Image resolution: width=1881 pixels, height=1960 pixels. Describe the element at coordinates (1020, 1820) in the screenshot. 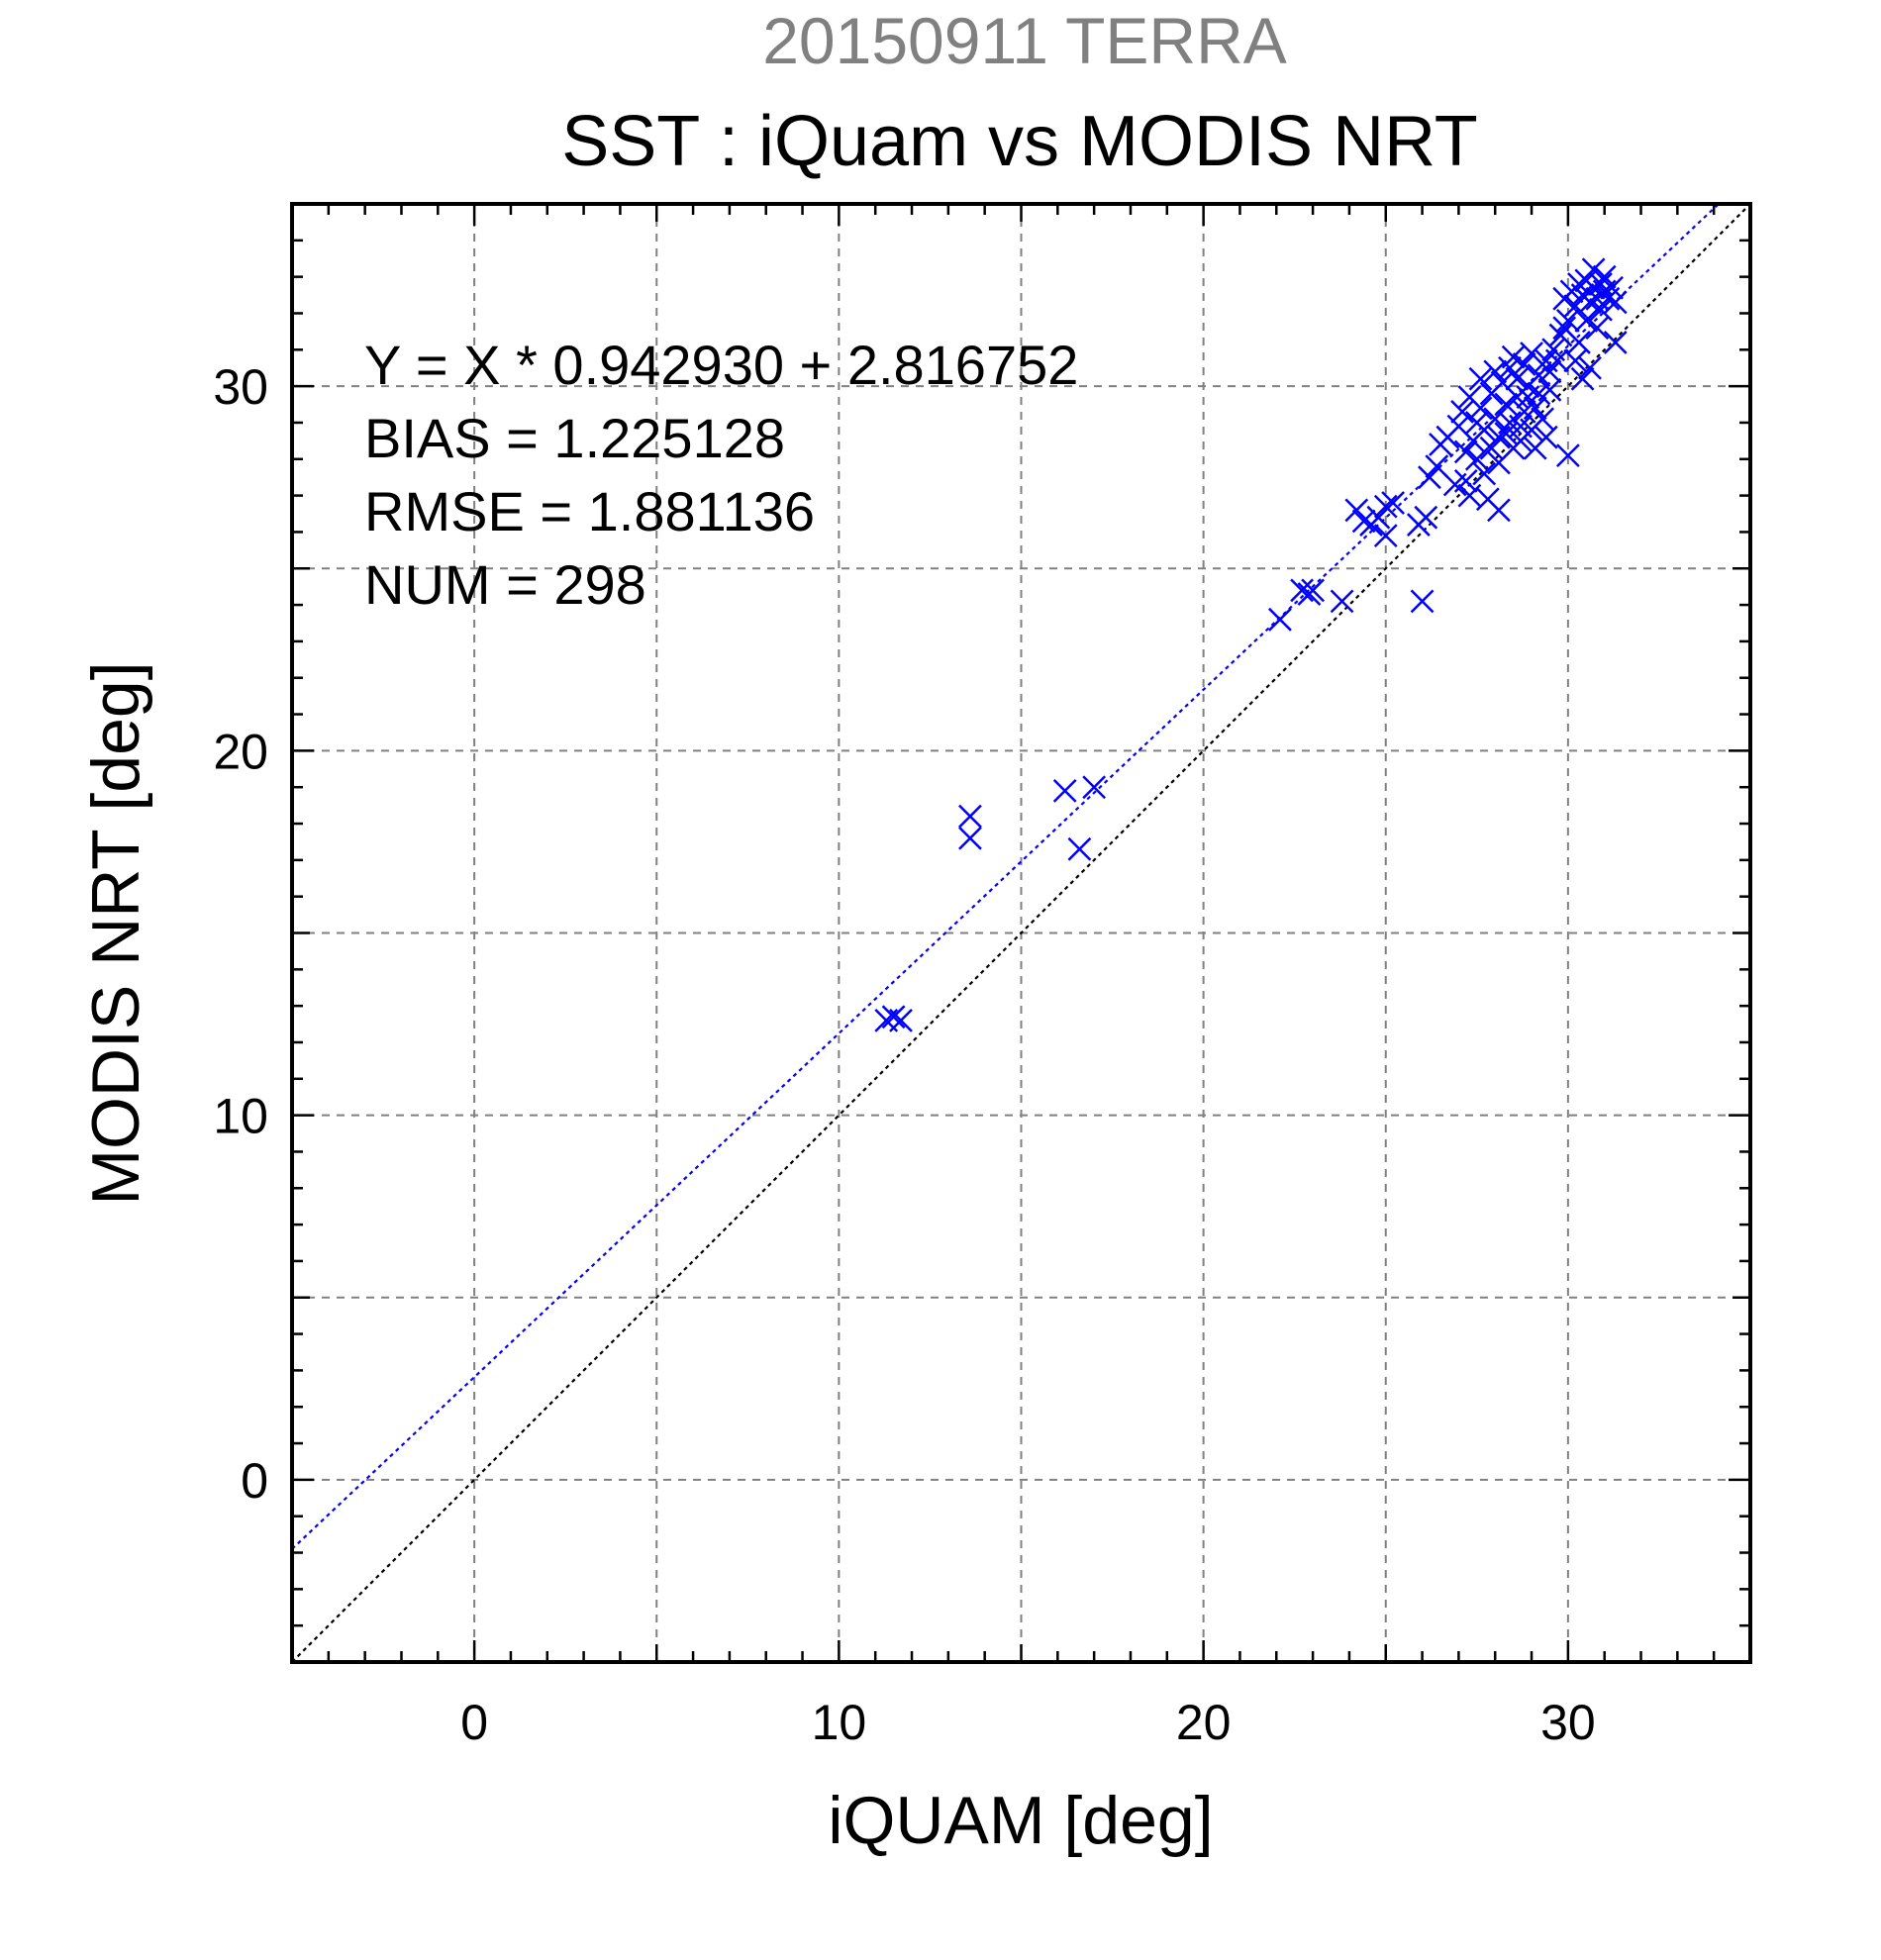

I see `x-axis-label: iQUAM [deg]` at that location.